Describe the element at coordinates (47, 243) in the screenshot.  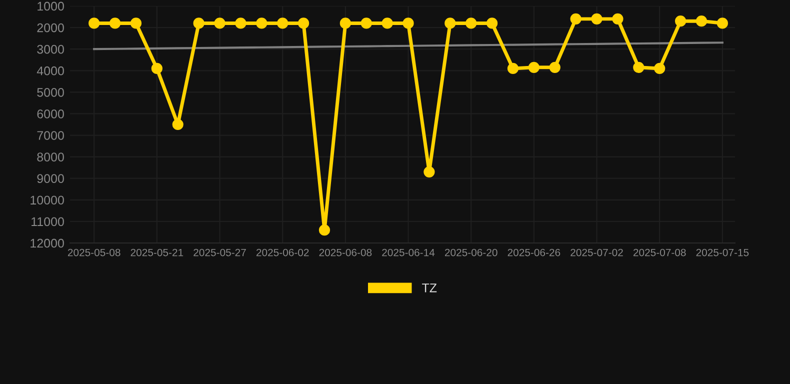
I see `y-tick-label: 12000` at that location.